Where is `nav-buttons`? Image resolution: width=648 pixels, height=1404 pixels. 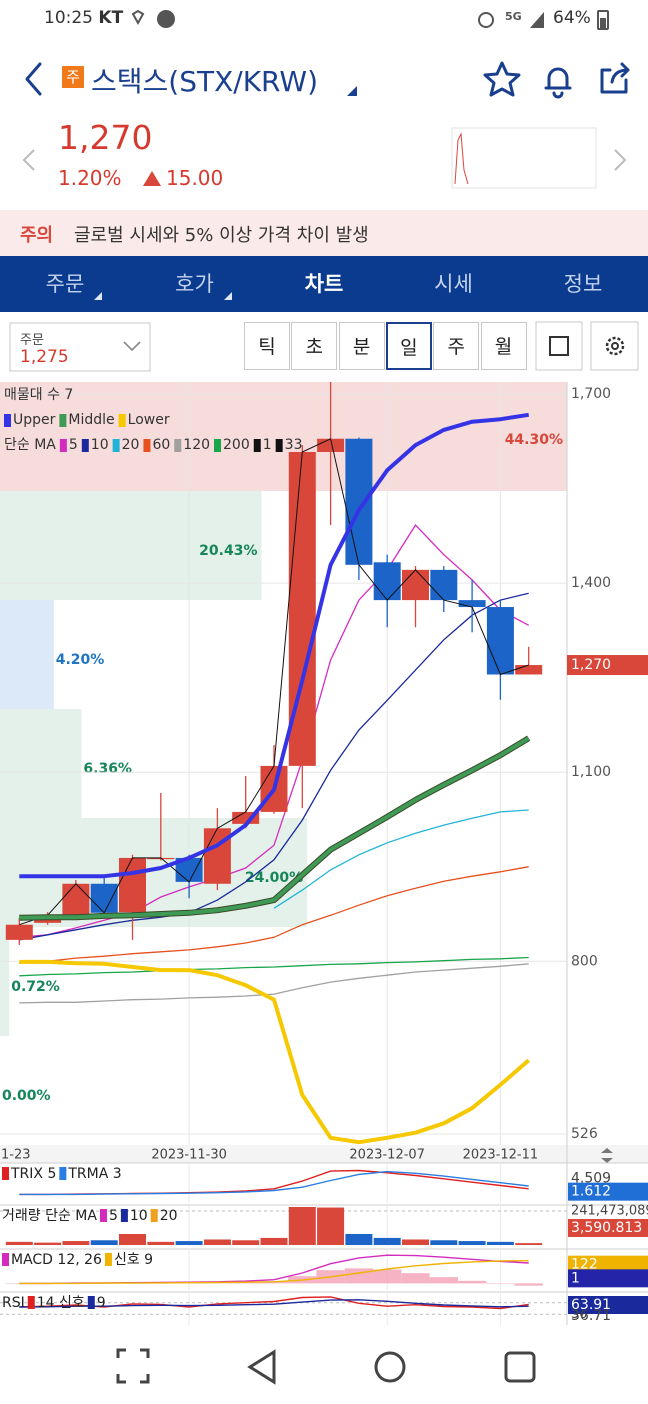
nav-buttons is located at coordinates (326, 1366).